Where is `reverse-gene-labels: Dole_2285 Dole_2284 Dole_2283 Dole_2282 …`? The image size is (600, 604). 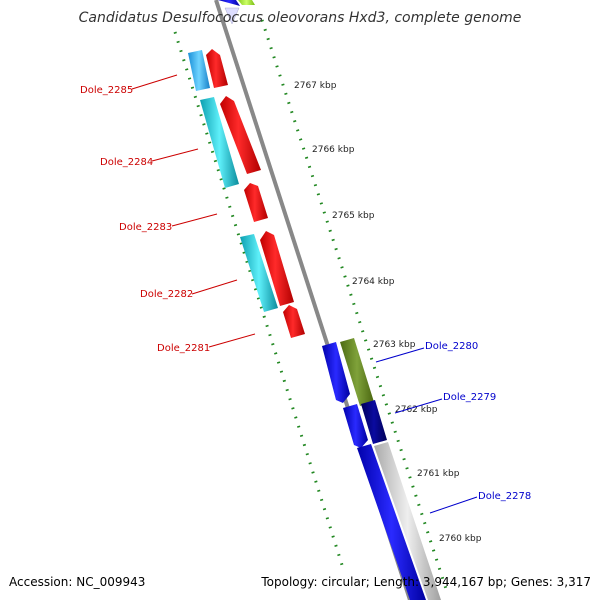
reverse-gene-labels: Dole_2285 Dole_2284 Dole_2283 Dole_2282 … is located at coordinates (168, 214).